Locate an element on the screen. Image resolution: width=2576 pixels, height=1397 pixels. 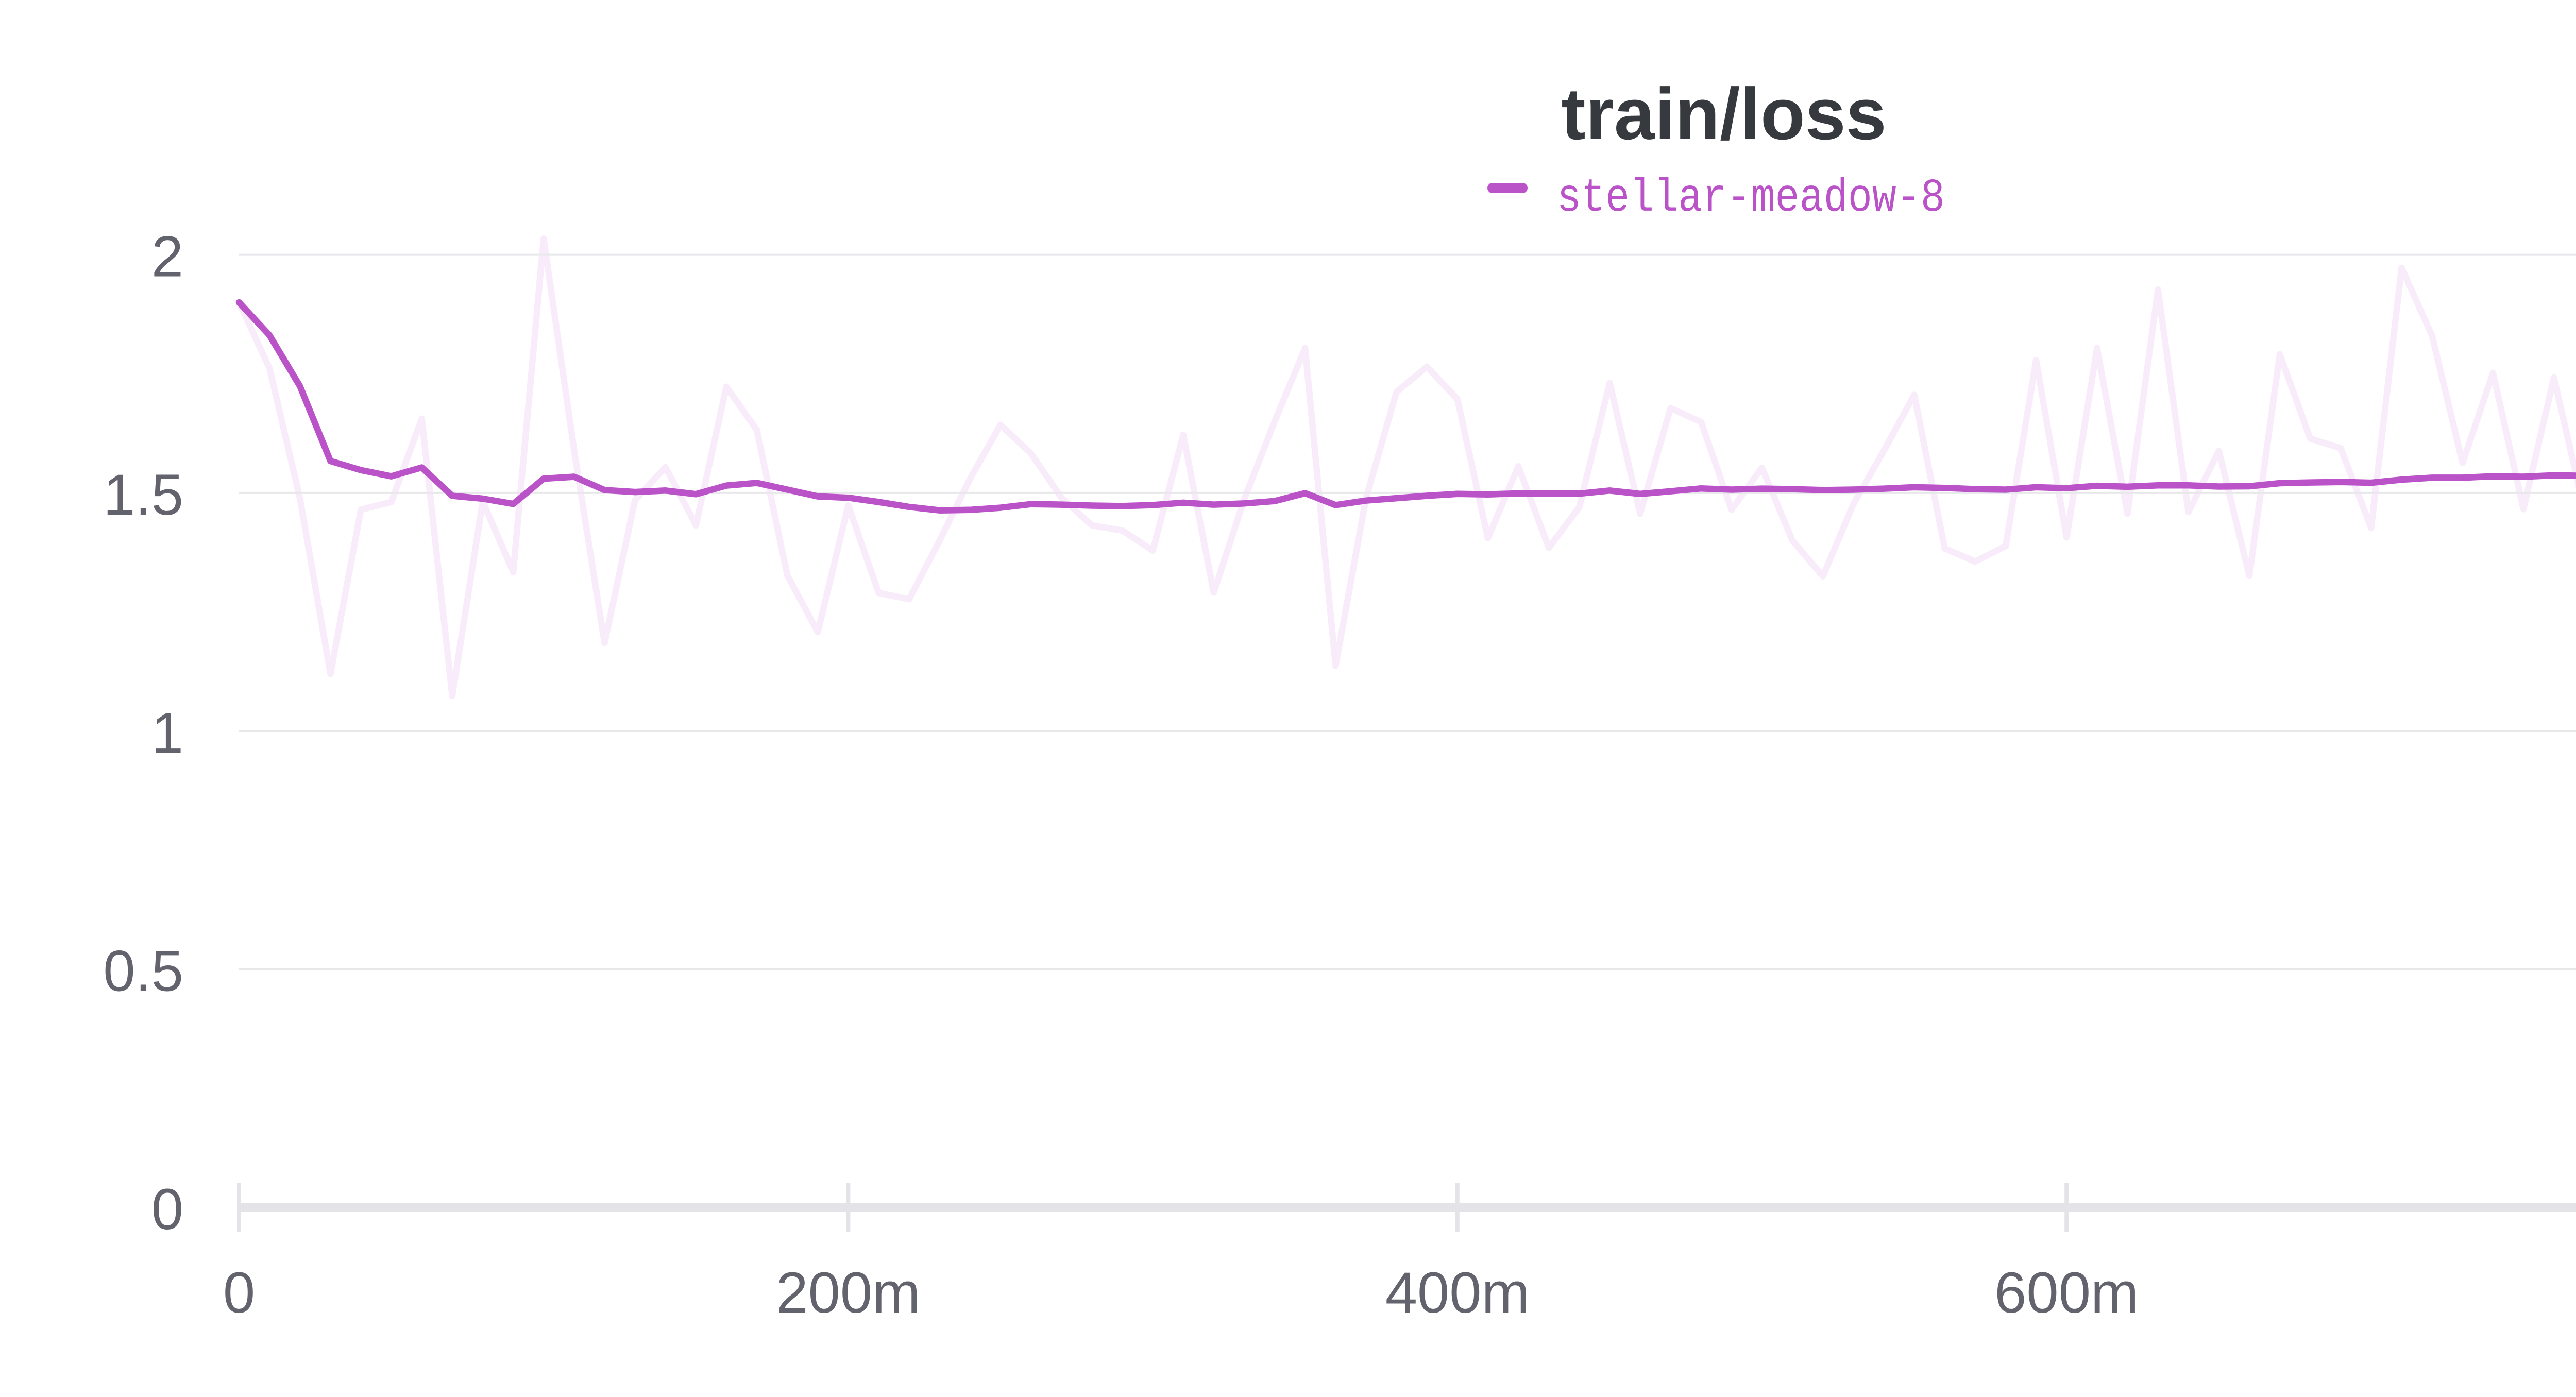
svg-text: 2 is located at coordinates (167, 257).